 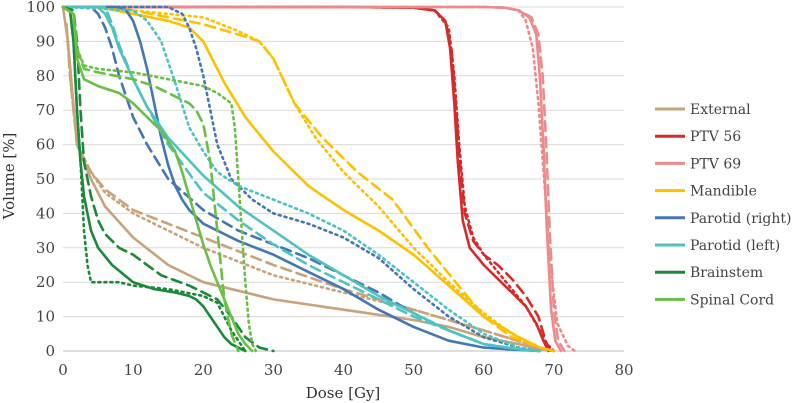 I want to click on x-tick-label: 60, so click(x=483, y=370).